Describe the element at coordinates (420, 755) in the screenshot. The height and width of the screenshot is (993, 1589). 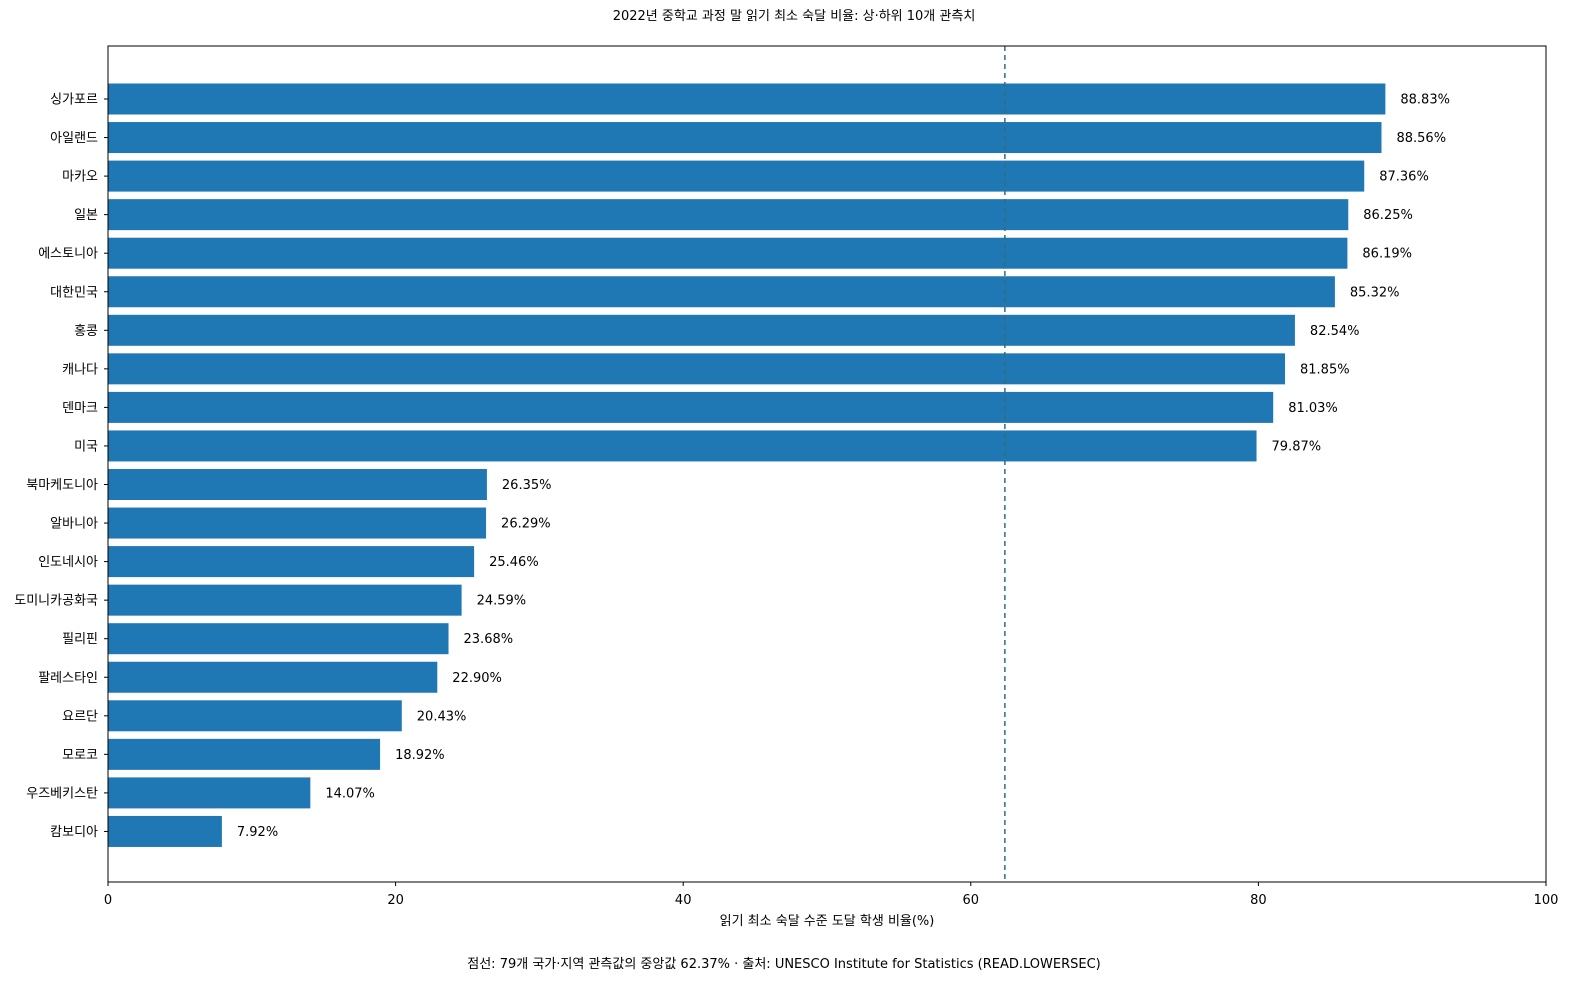
I see `value-label: 18.92%` at that location.